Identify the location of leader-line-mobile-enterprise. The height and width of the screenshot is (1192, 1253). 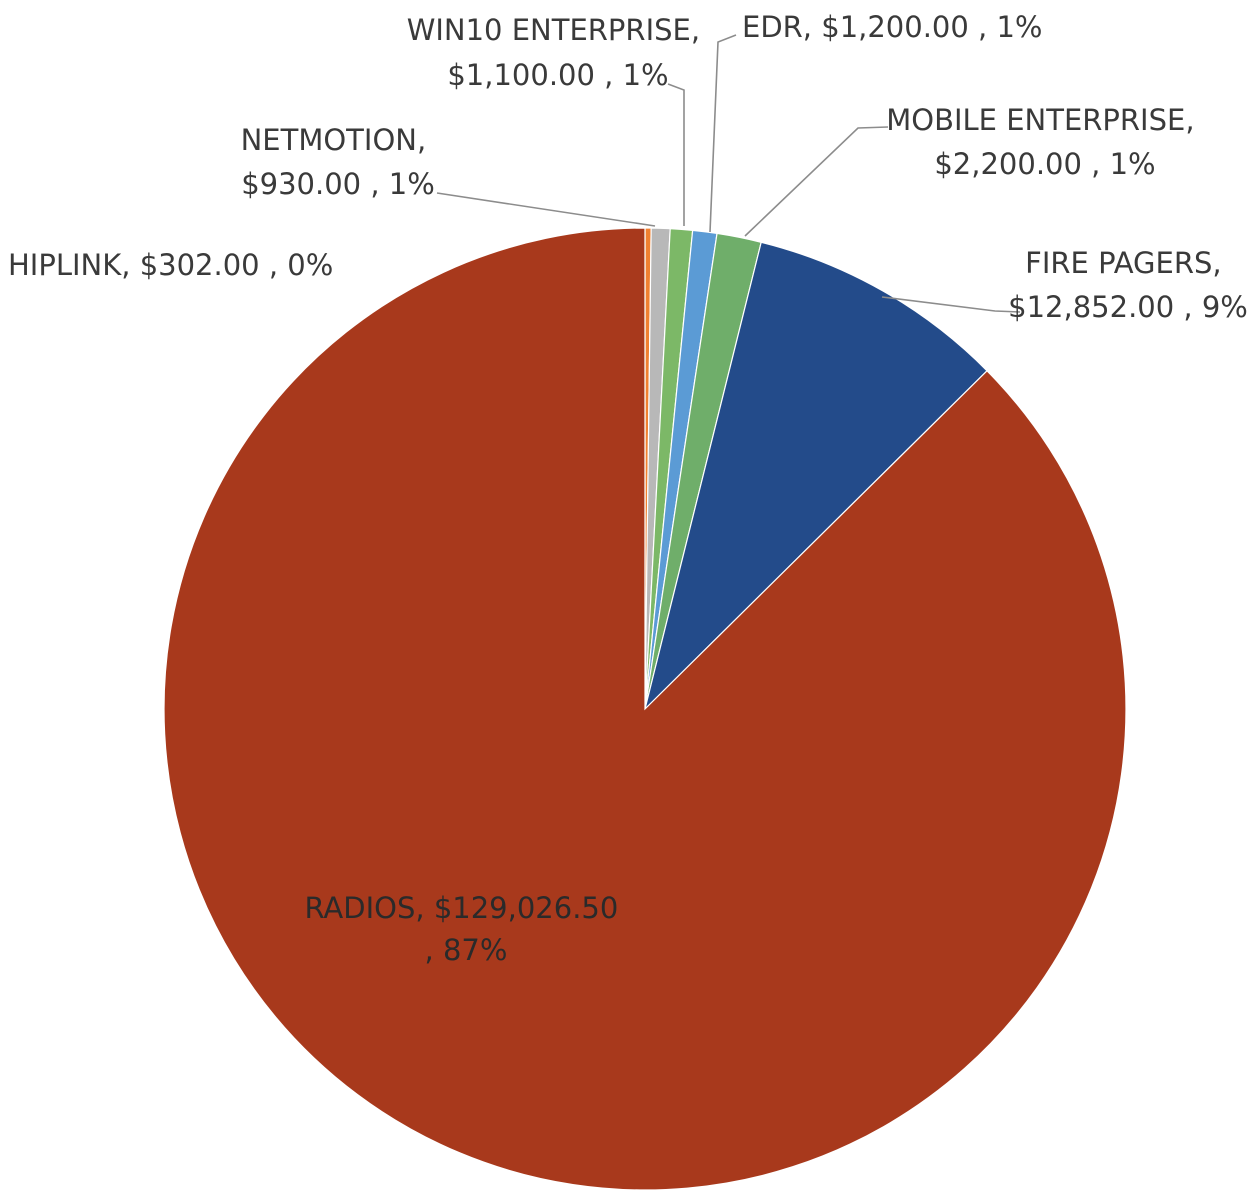
(816, 181).